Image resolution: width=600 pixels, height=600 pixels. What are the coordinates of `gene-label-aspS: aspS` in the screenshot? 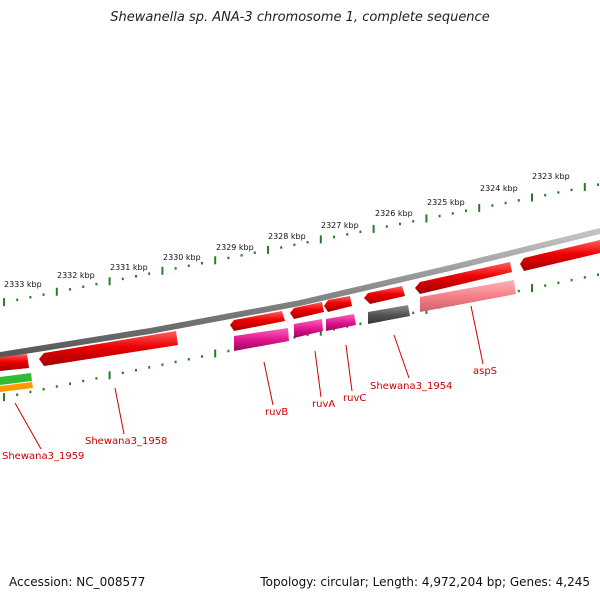 It's located at (485, 371).